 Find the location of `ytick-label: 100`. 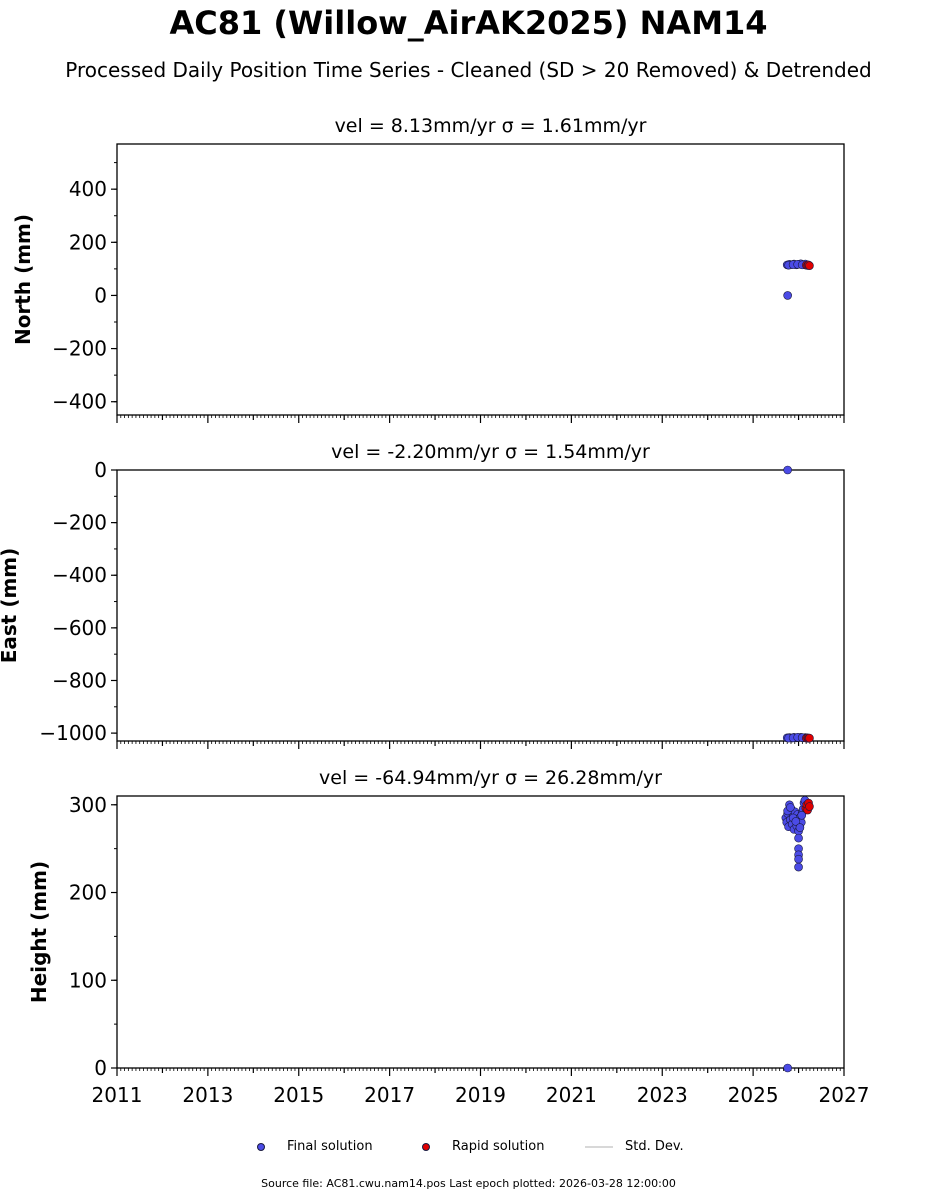

ytick-label: 100 is located at coordinates (88, 980).